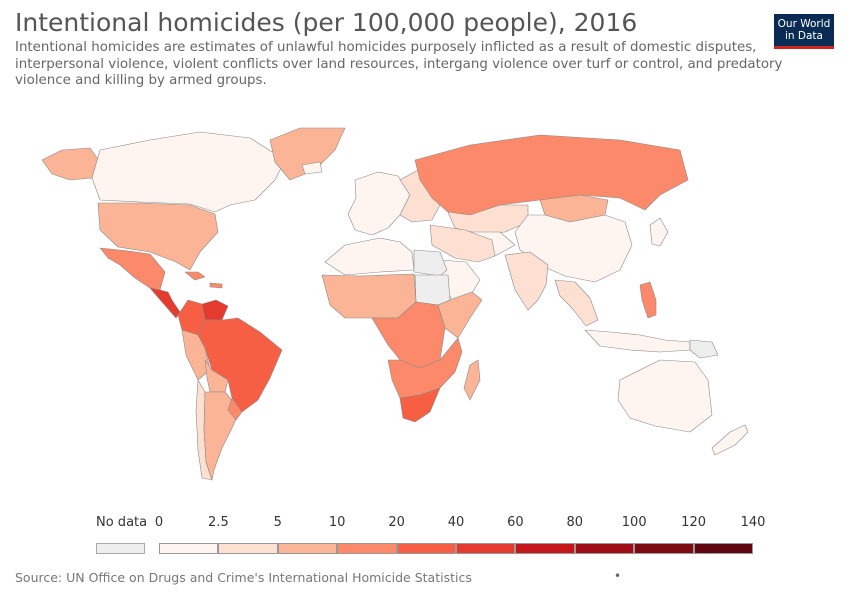  Describe the element at coordinates (337, 522) in the screenshot. I see `legend-tick-label: 10` at that location.